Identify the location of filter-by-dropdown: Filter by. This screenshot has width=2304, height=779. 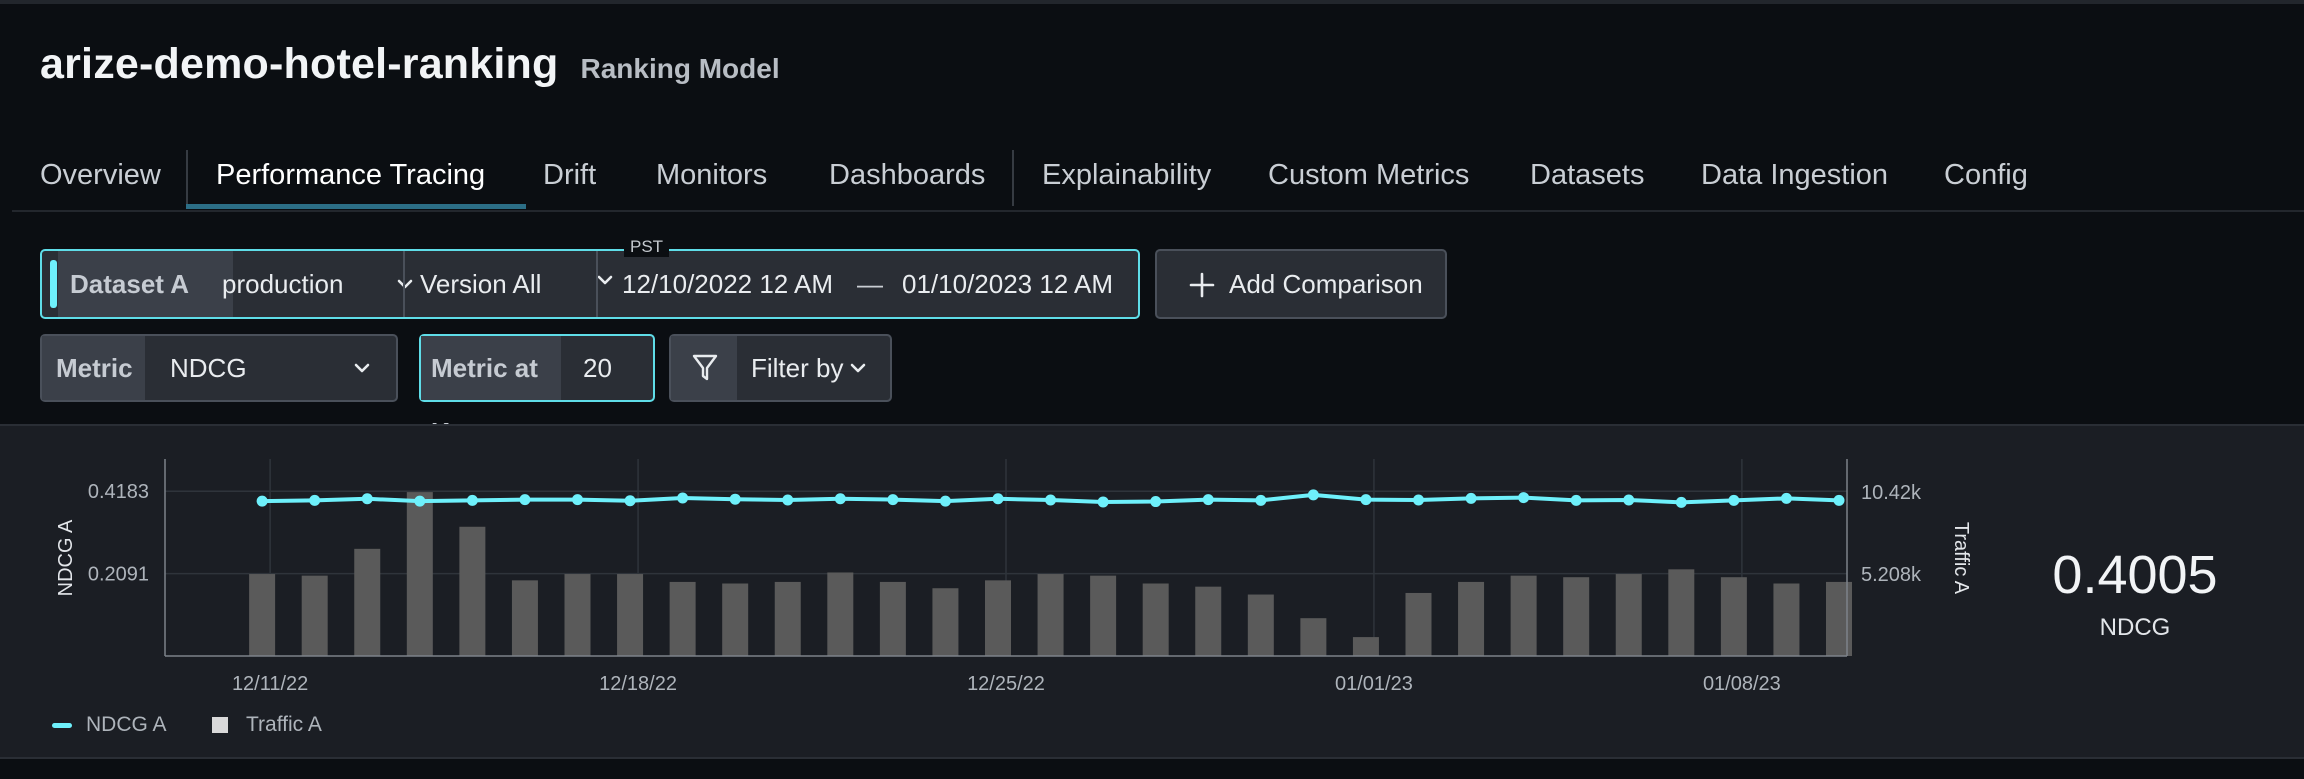
(780, 368).